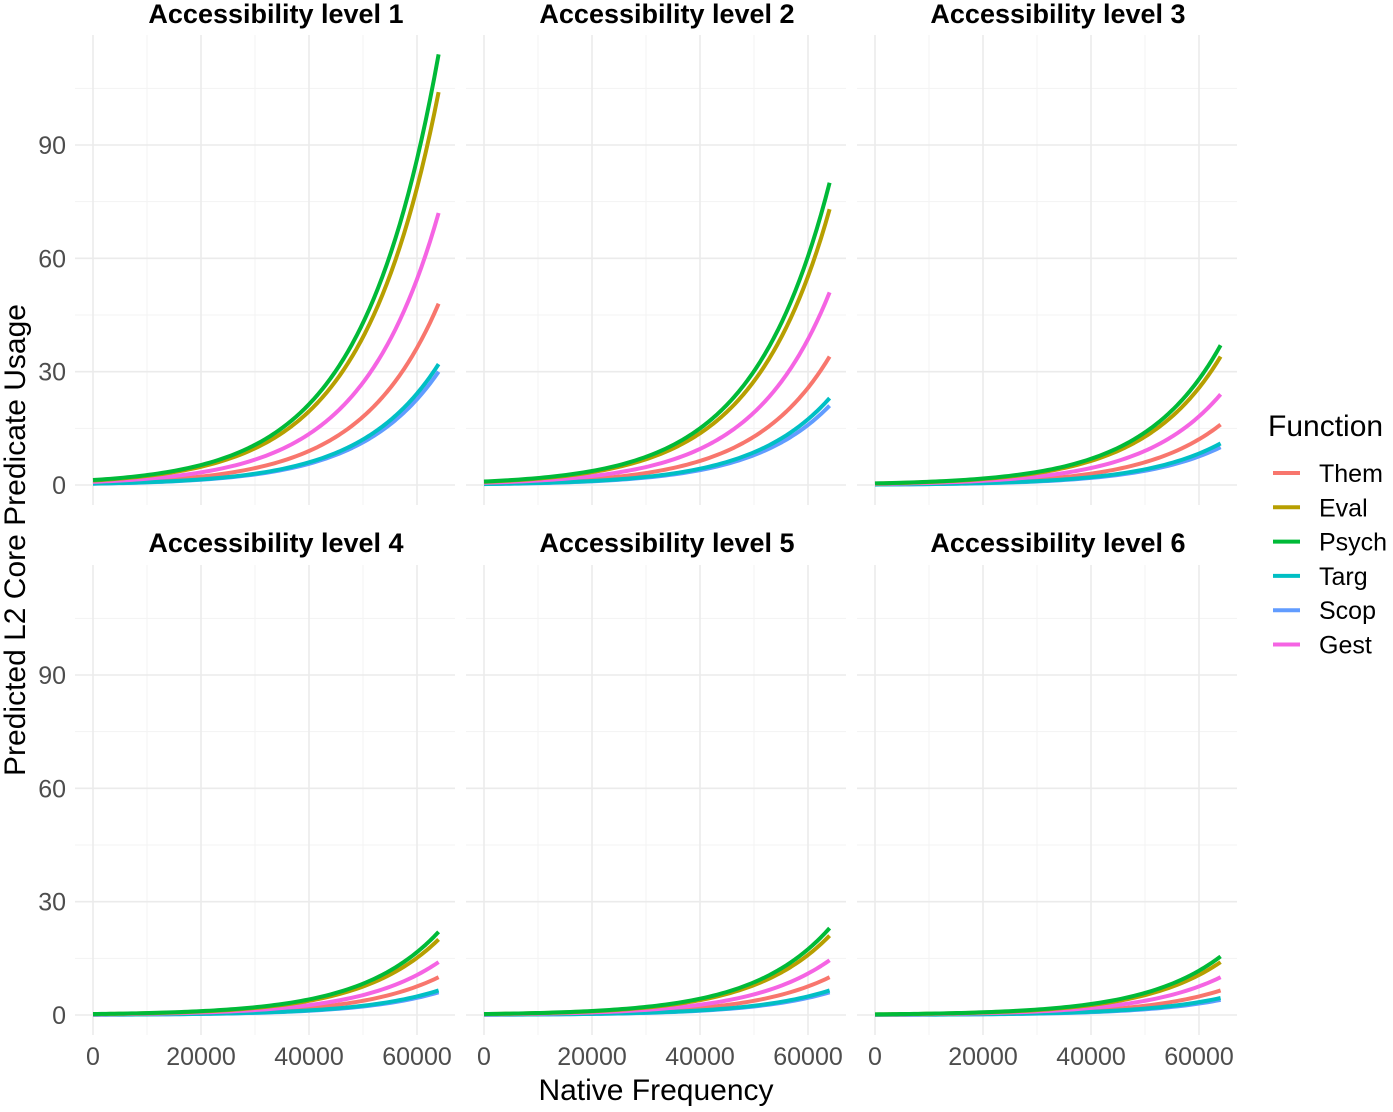 This screenshot has height=1112, width=1393. Describe the element at coordinates (666, 14) in the screenshot. I see `panel-title: Accessibility level 2` at that location.